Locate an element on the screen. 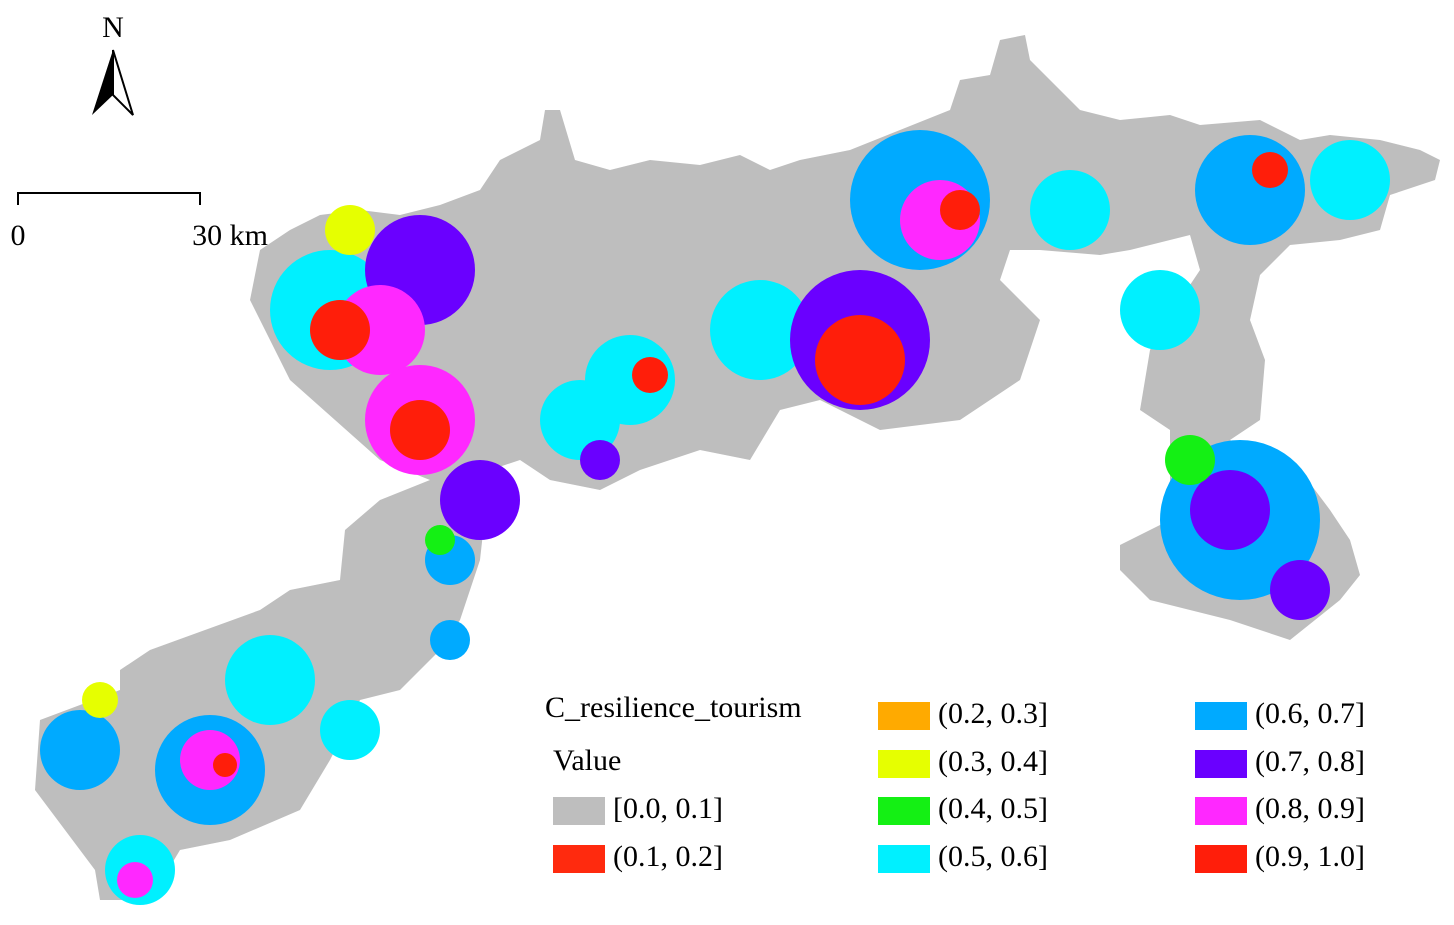  legend-title: C_resilience_tourism is located at coordinates (673, 707).